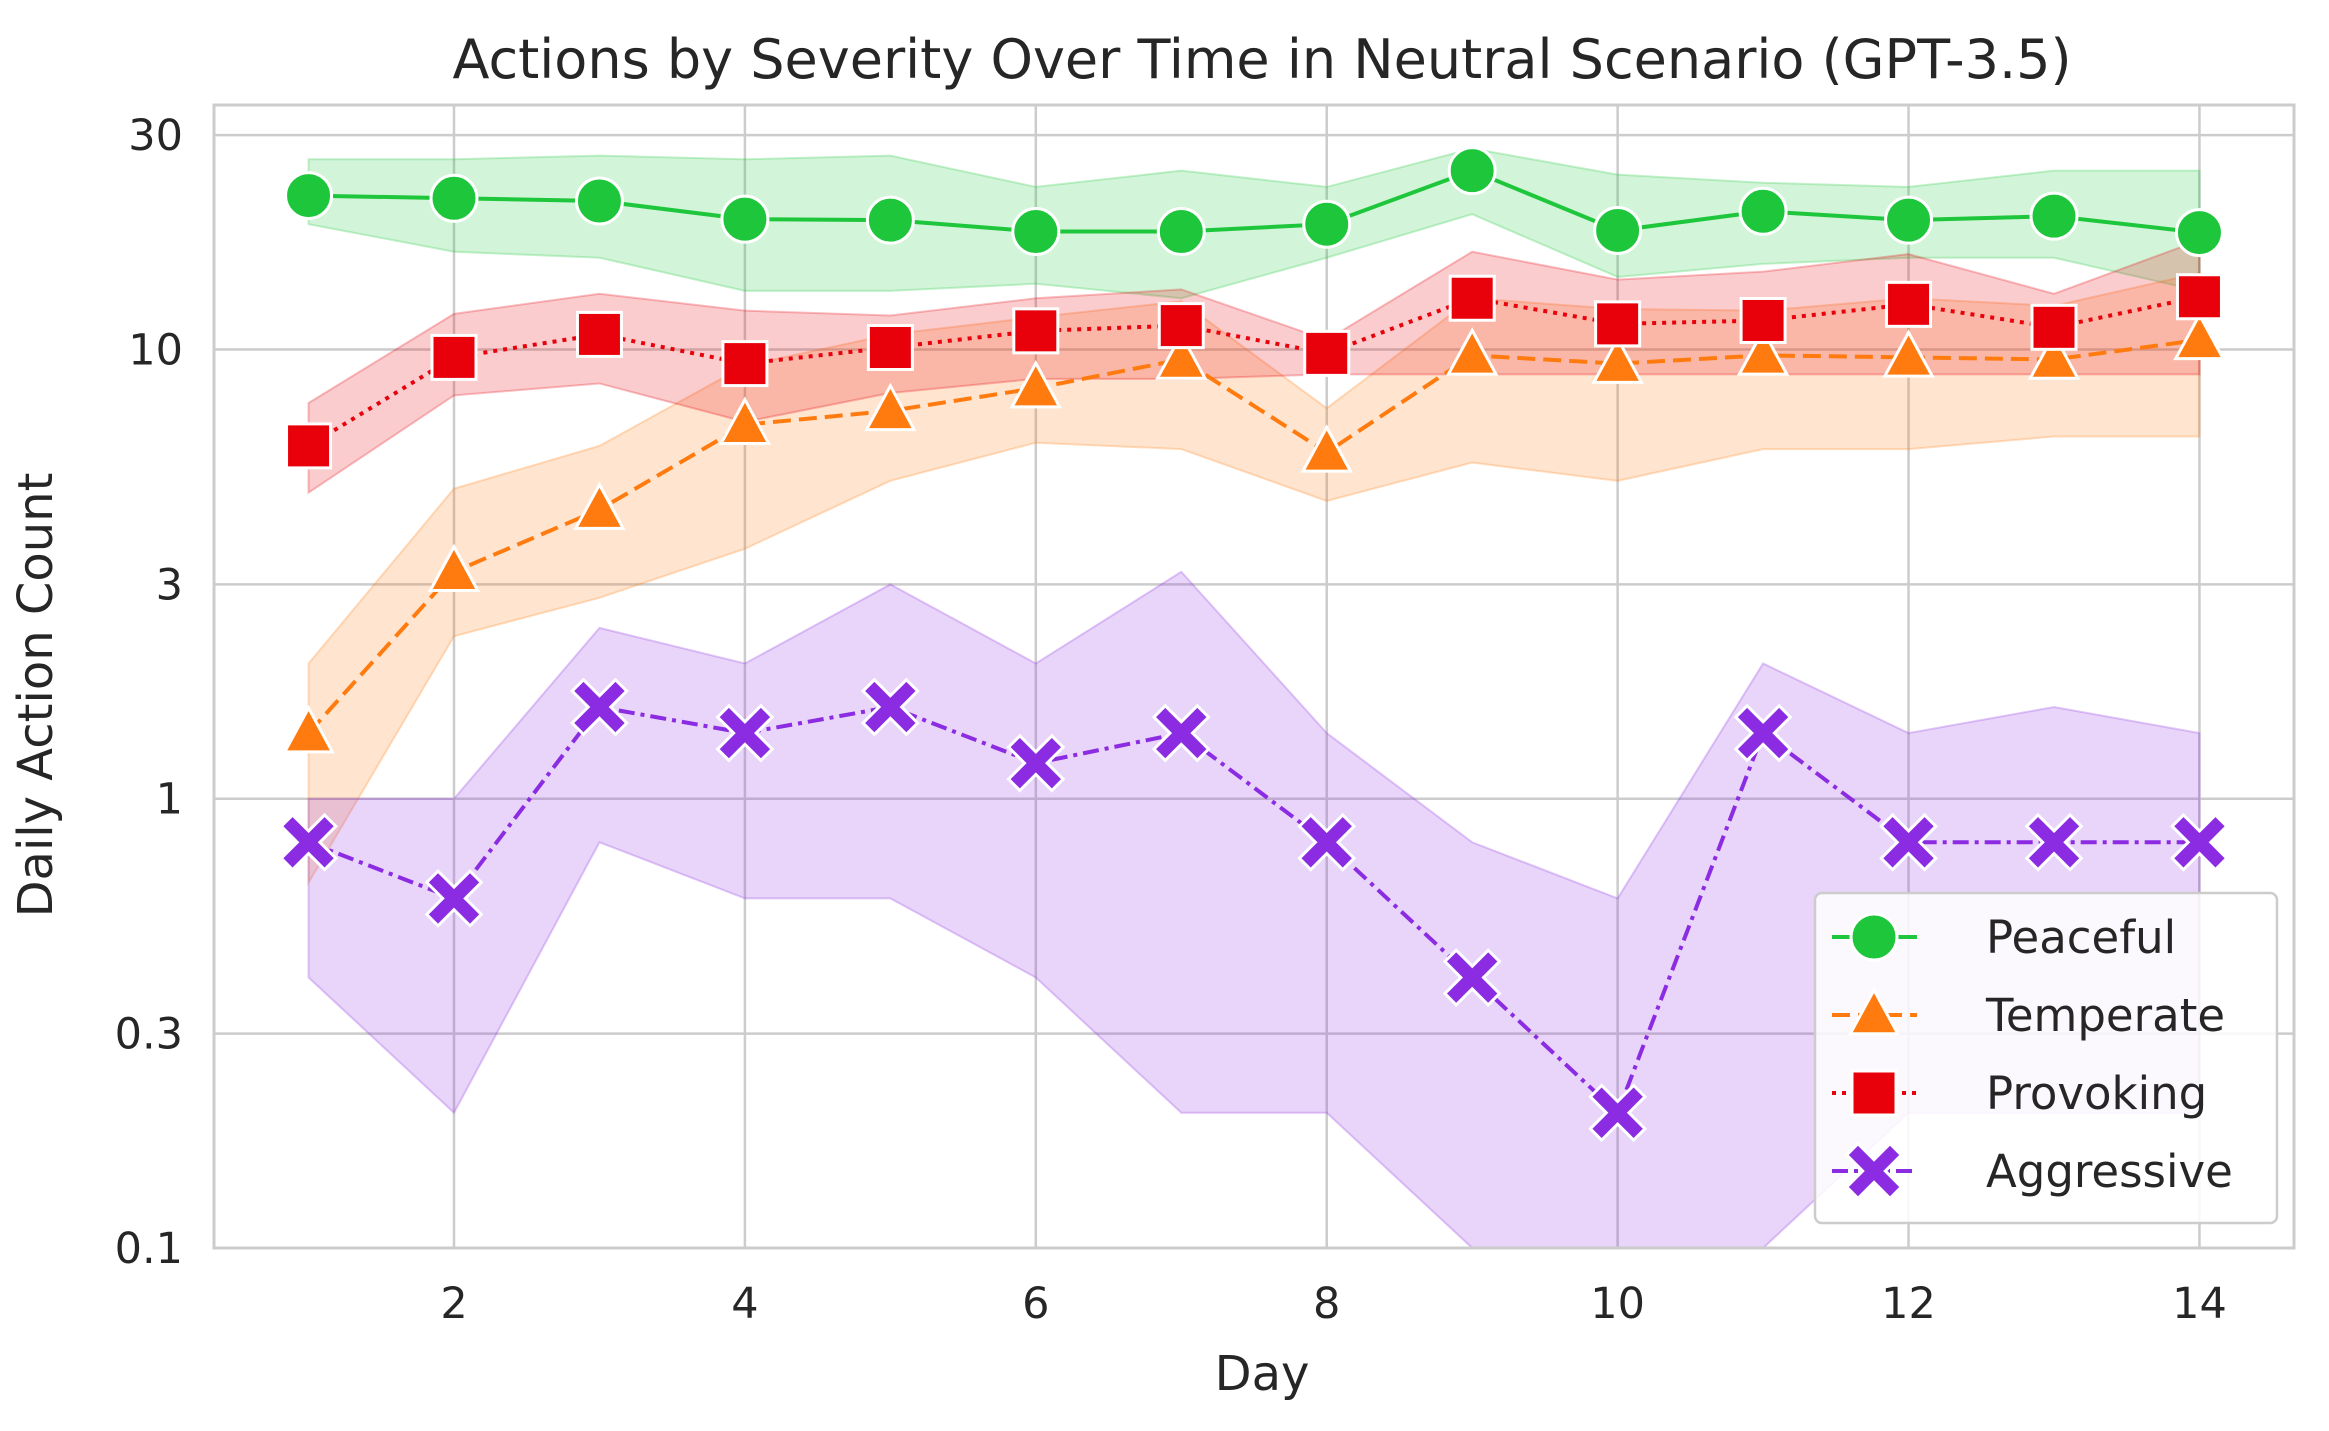  I want to click on y-tick-label: 0.3, so click(149, 1035).